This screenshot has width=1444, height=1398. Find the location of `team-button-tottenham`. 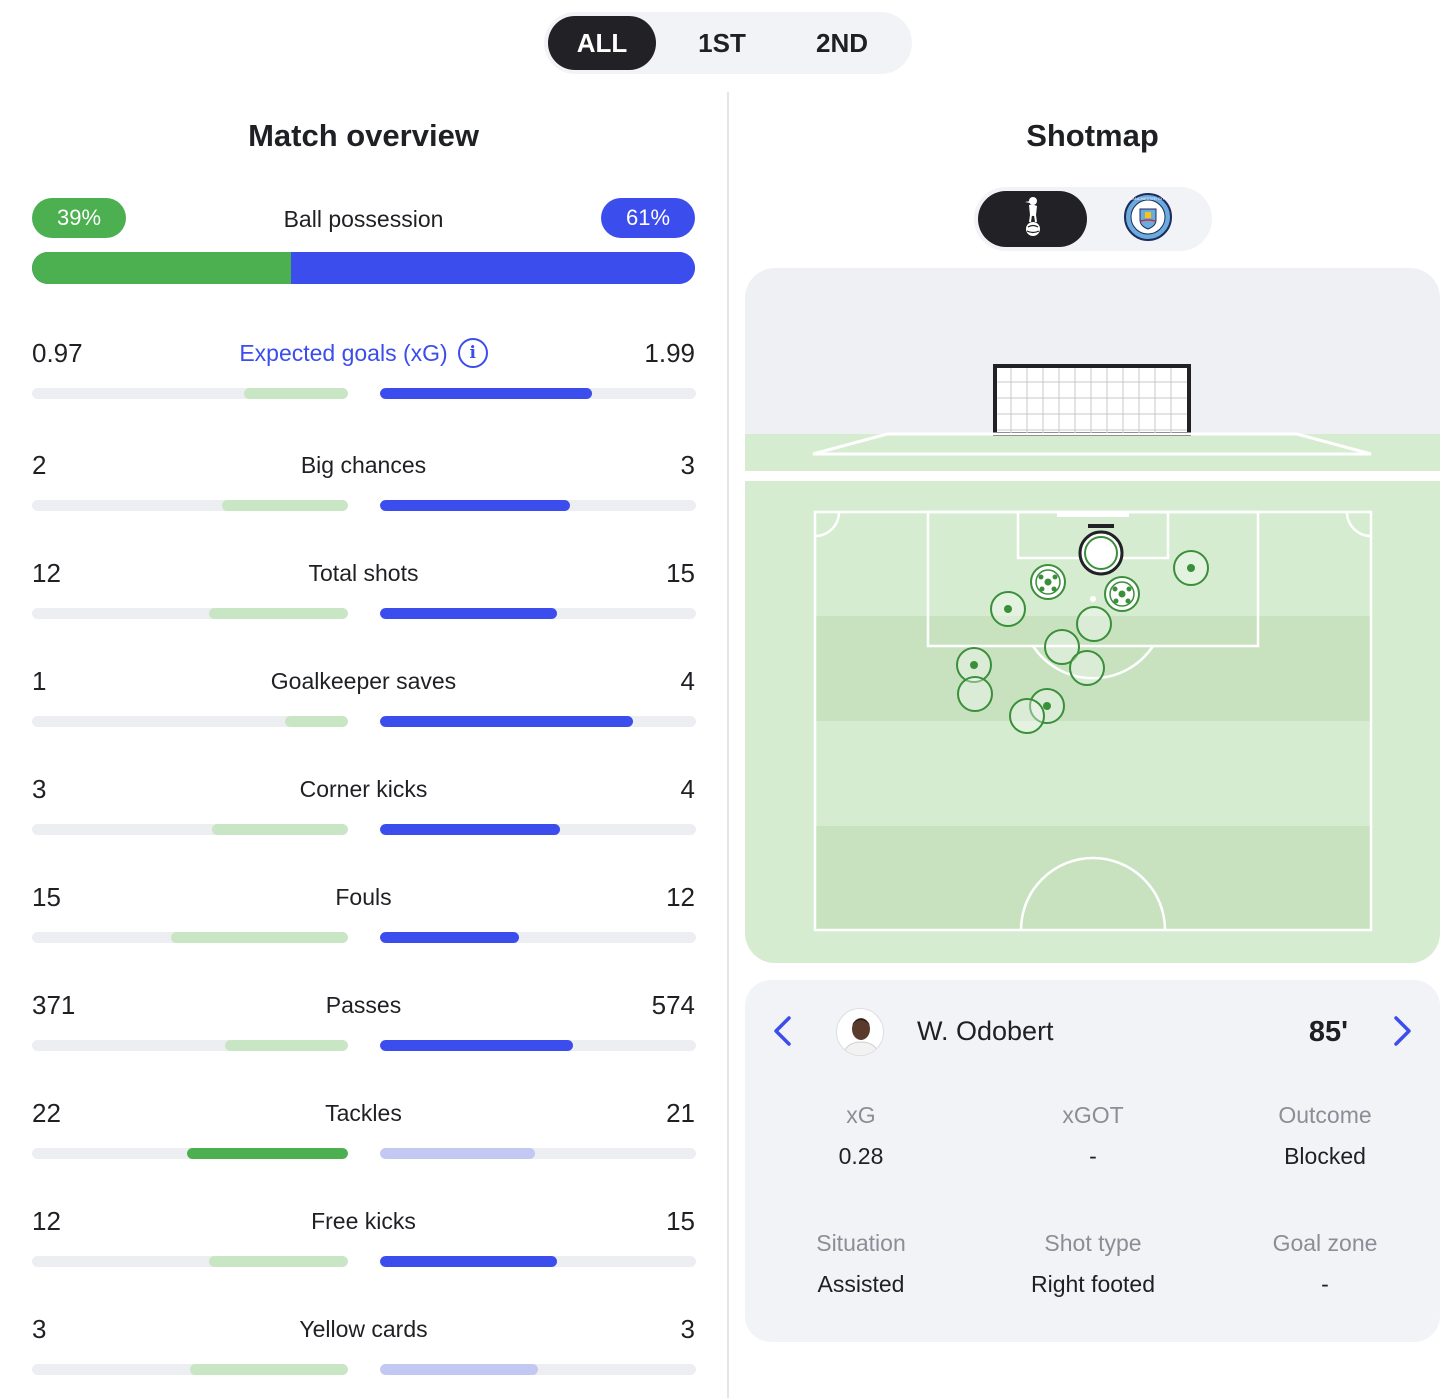

team-button-tottenham is located at coordinates (1032, 219).